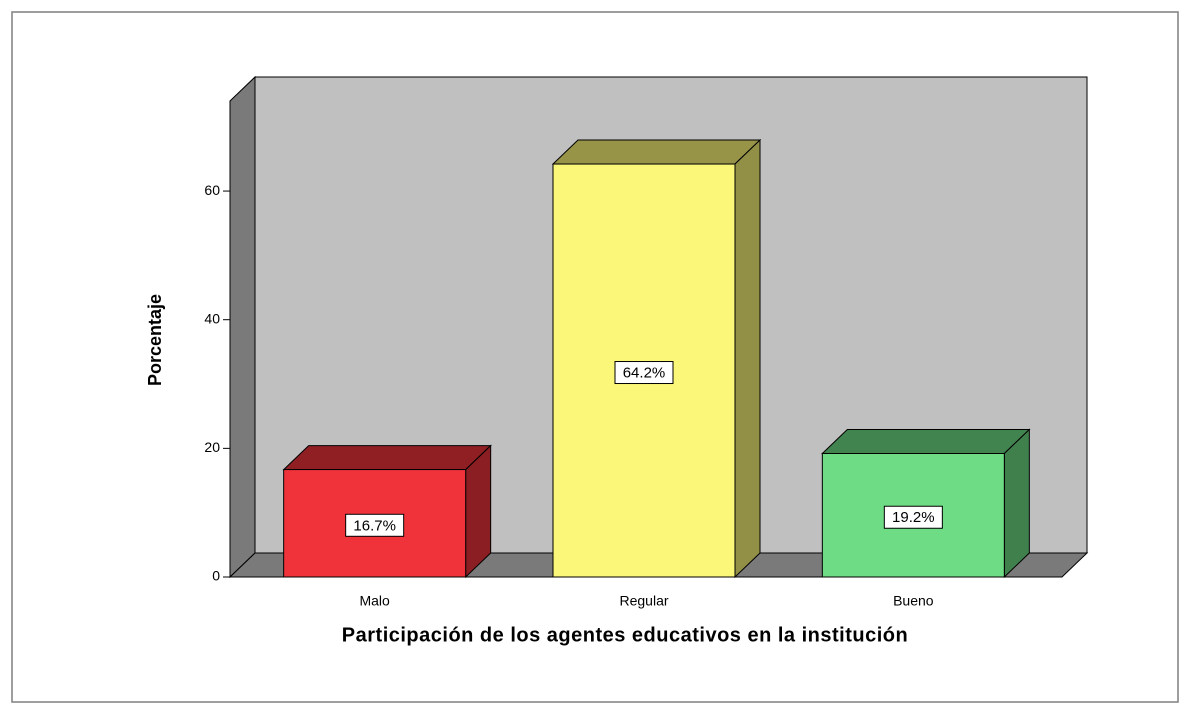 Image resolution: width=1180 pixels, height=704 pixels. What do you see at coordinates (913, 601) in the screenshot?
I see `x-tick-label: Bueno` at bounding box center [913, 601].